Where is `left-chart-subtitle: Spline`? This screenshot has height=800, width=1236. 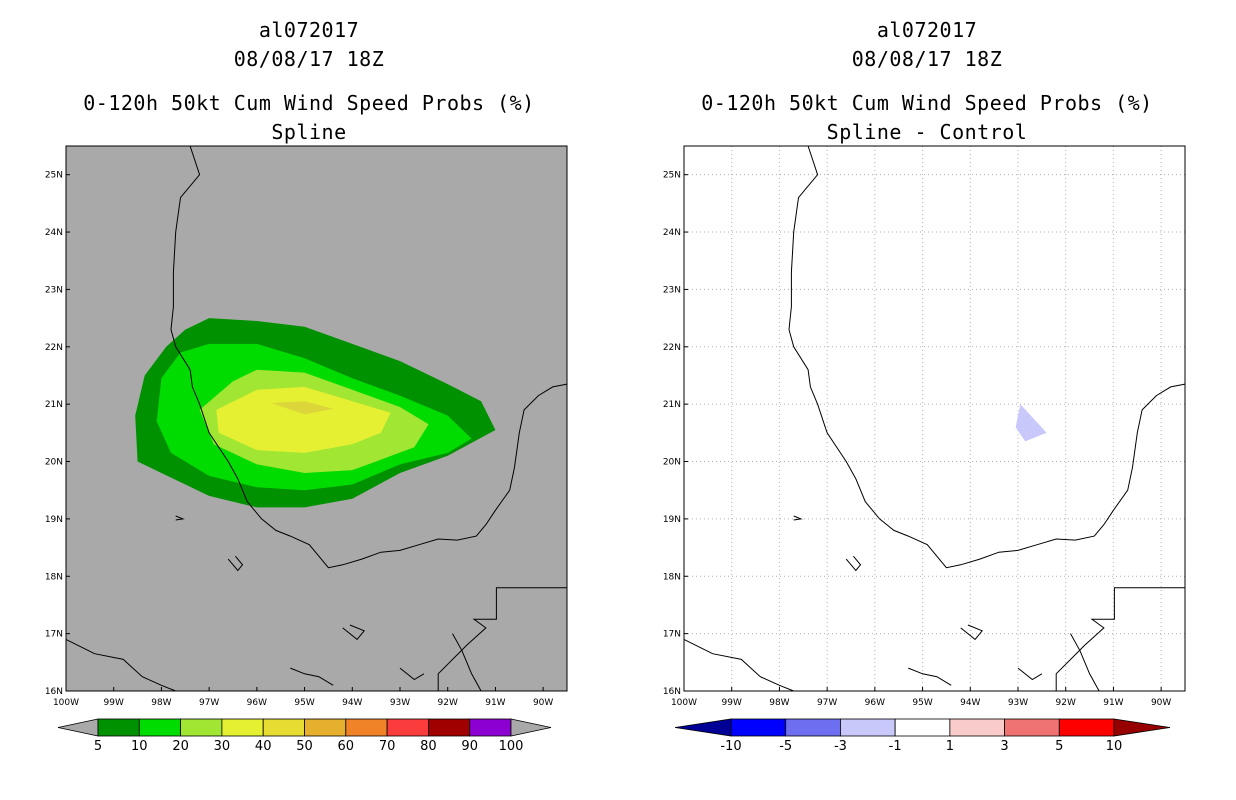
left-chart-subtitle: Spline is located at coordinates (309, 132).